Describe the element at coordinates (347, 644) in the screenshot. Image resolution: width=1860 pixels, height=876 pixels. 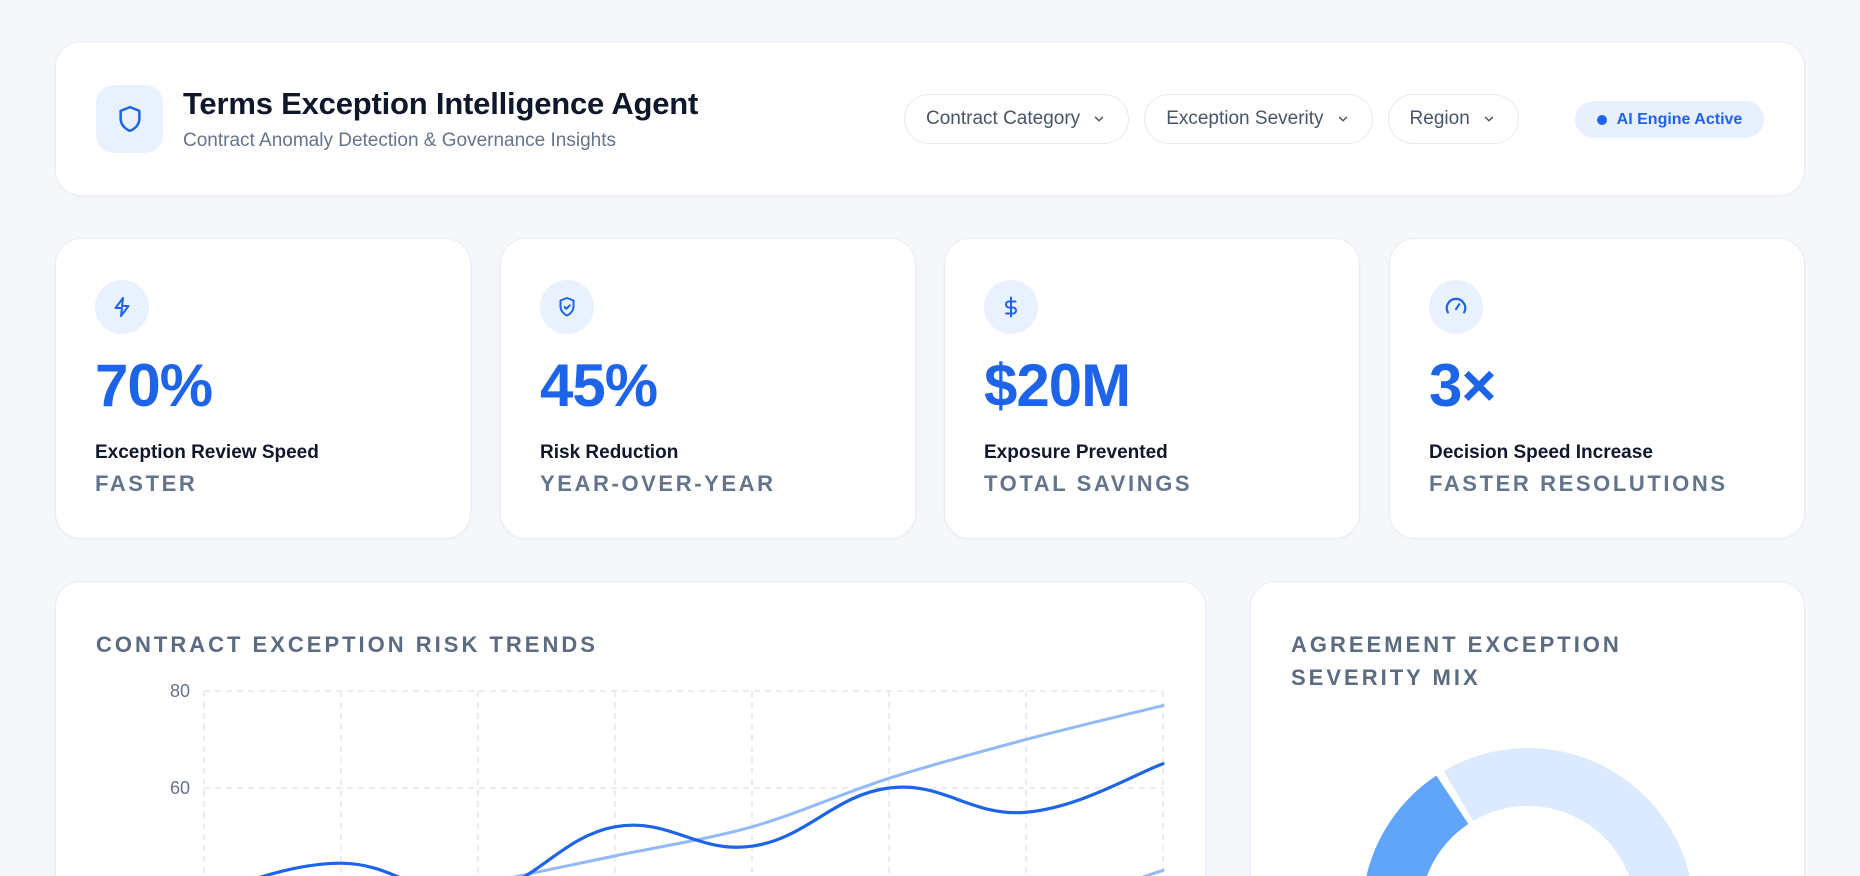
I see `panel-title: CONTRACT EXCEPTION RISK TRENDS` at that location.